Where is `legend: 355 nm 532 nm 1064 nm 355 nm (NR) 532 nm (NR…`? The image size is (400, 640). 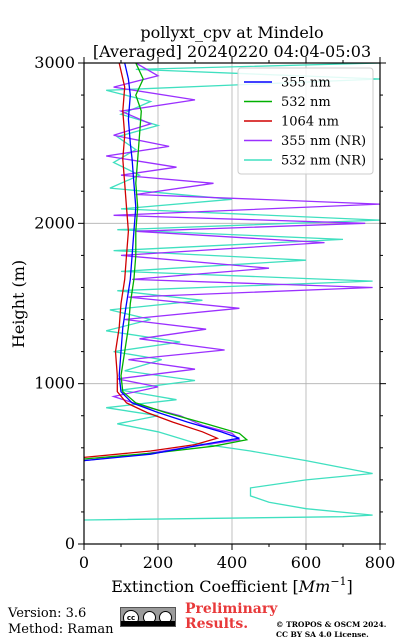
legend: 355 nm 532 nm 1064 nm 355 nm (NR) 532 nm (NR… is located at coordinates (305, 121).